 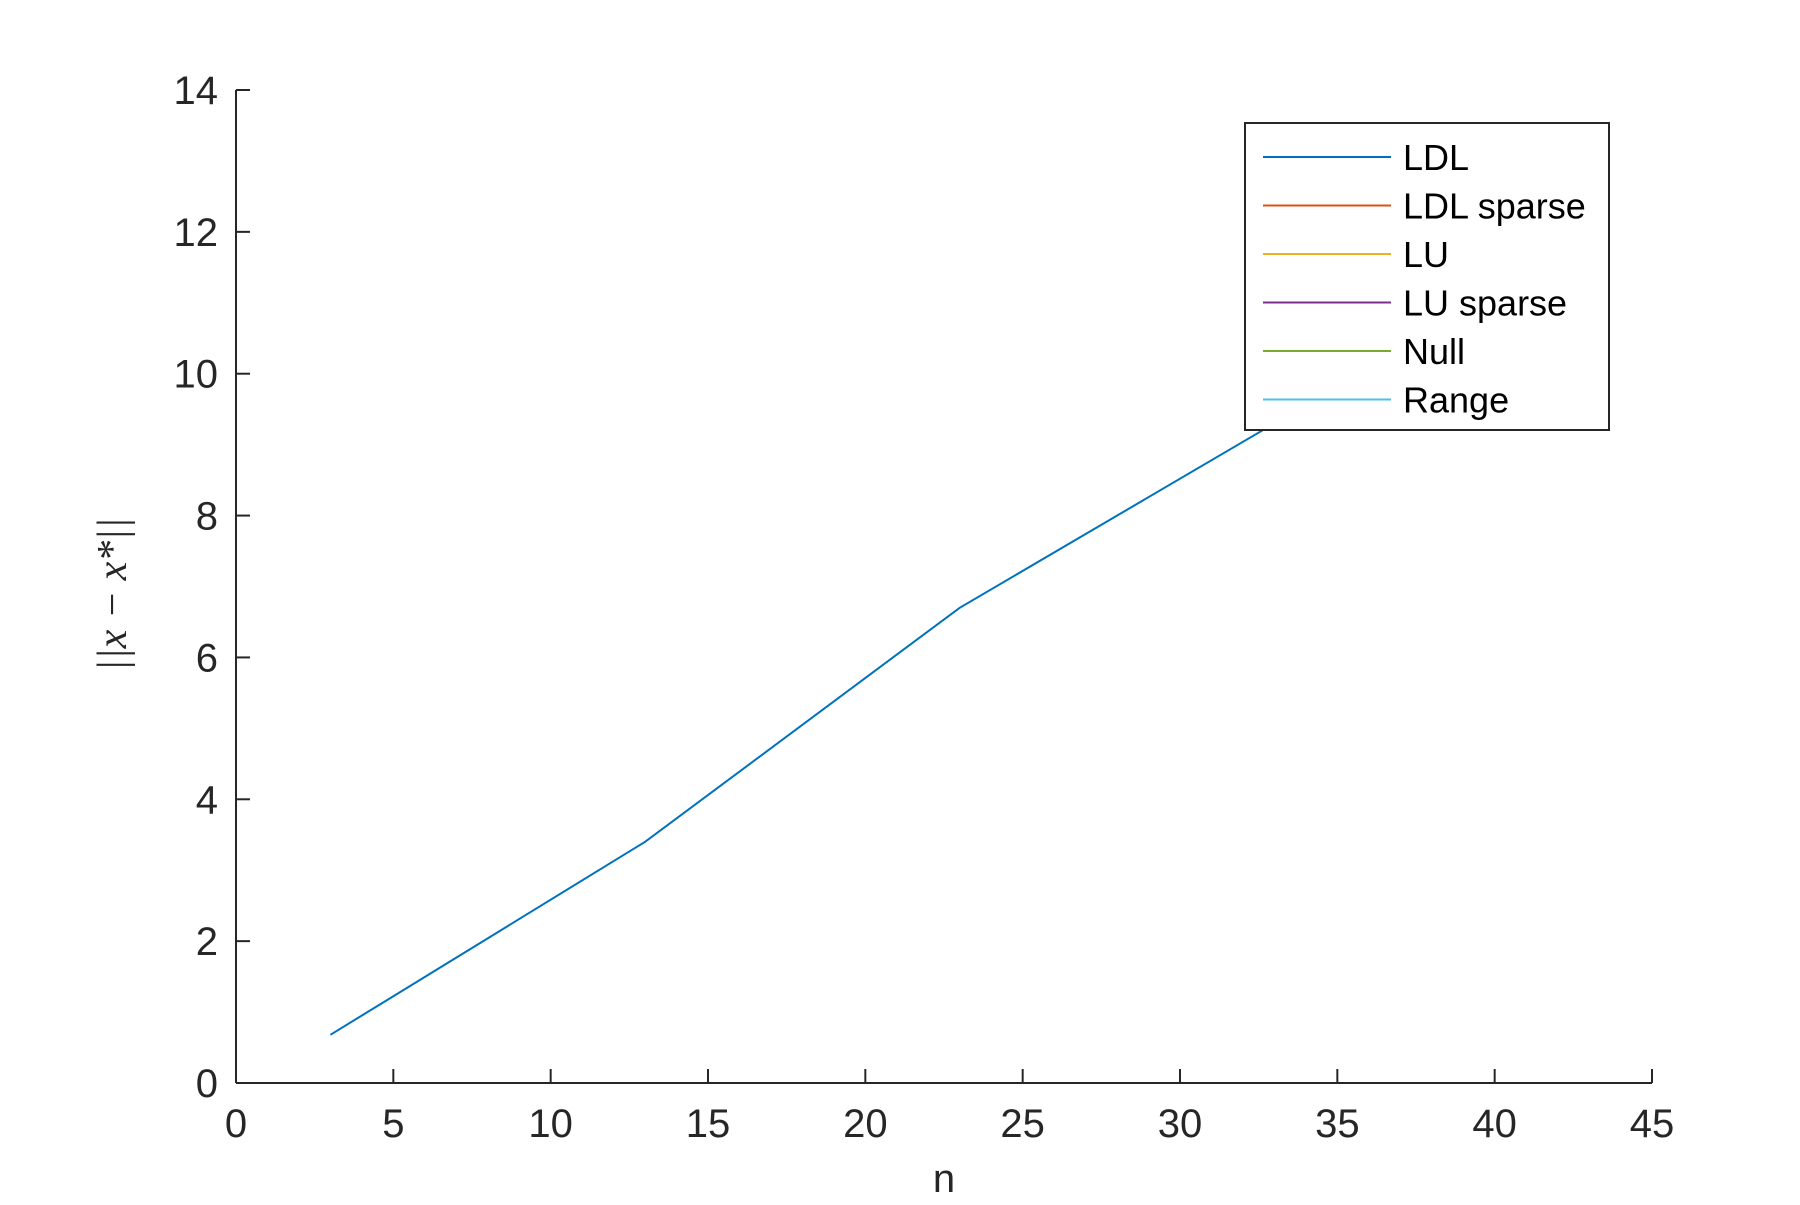 What do you see at coordinates (393, 1124) in the screenshot?
I see `x-tick-label: 5` at bounding box center [393, 1124].